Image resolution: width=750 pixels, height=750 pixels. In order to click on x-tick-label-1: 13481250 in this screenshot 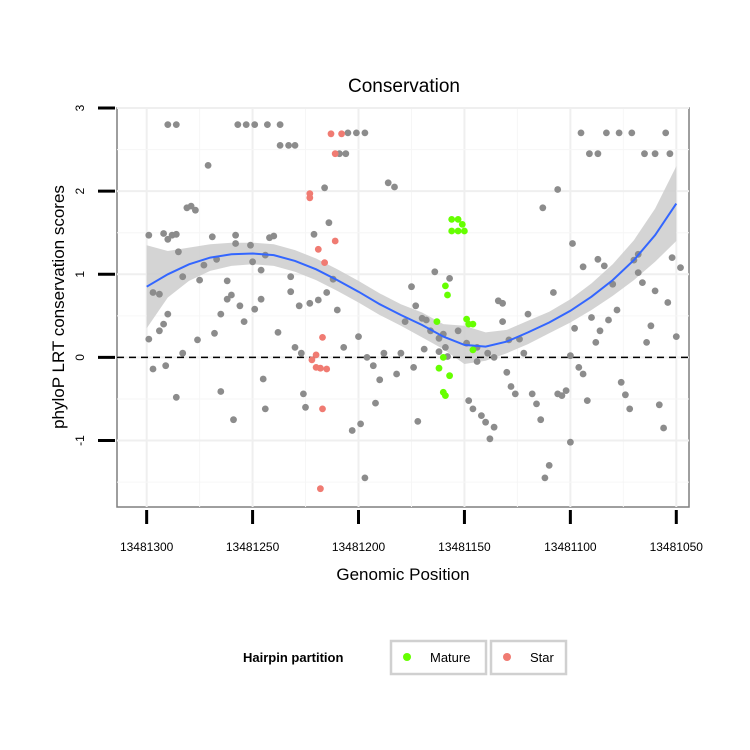, I will do `click(253, 547)`.